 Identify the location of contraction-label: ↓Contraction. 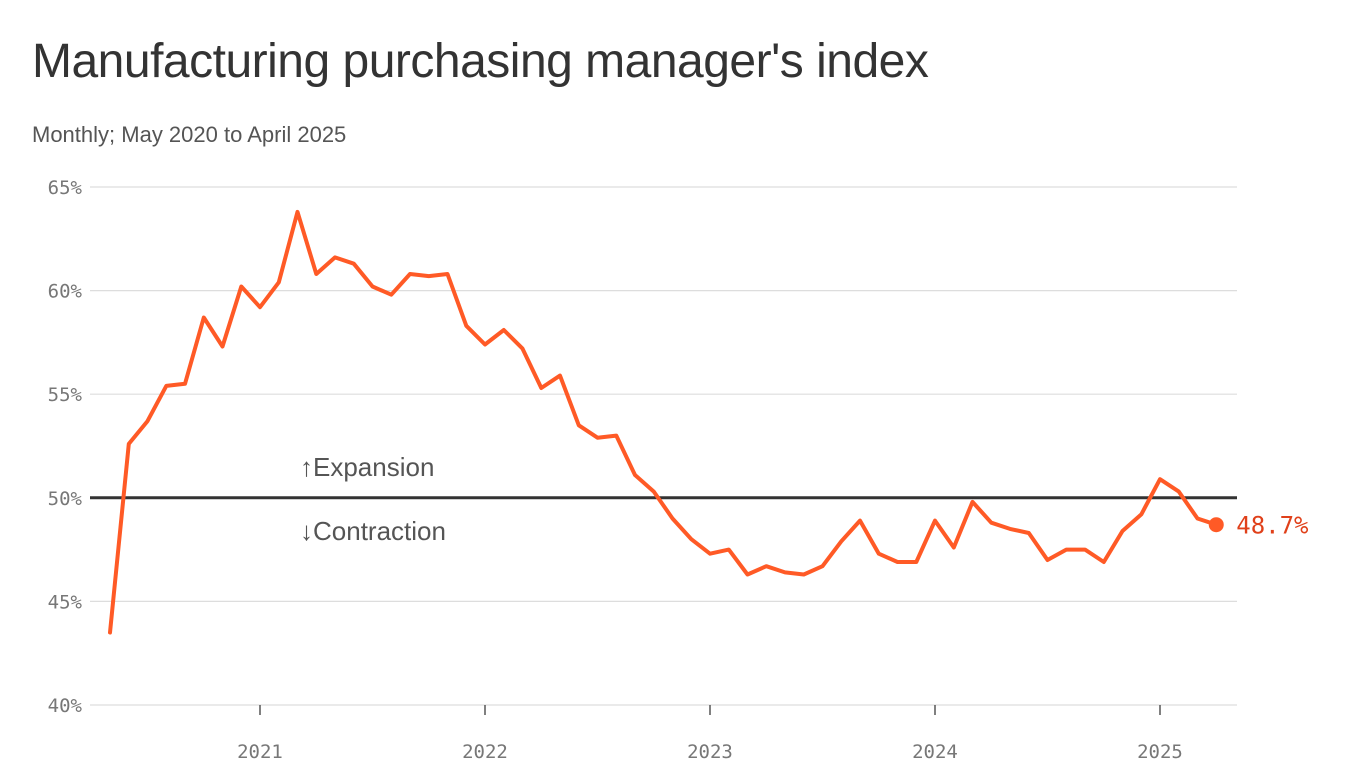
(373, 531).